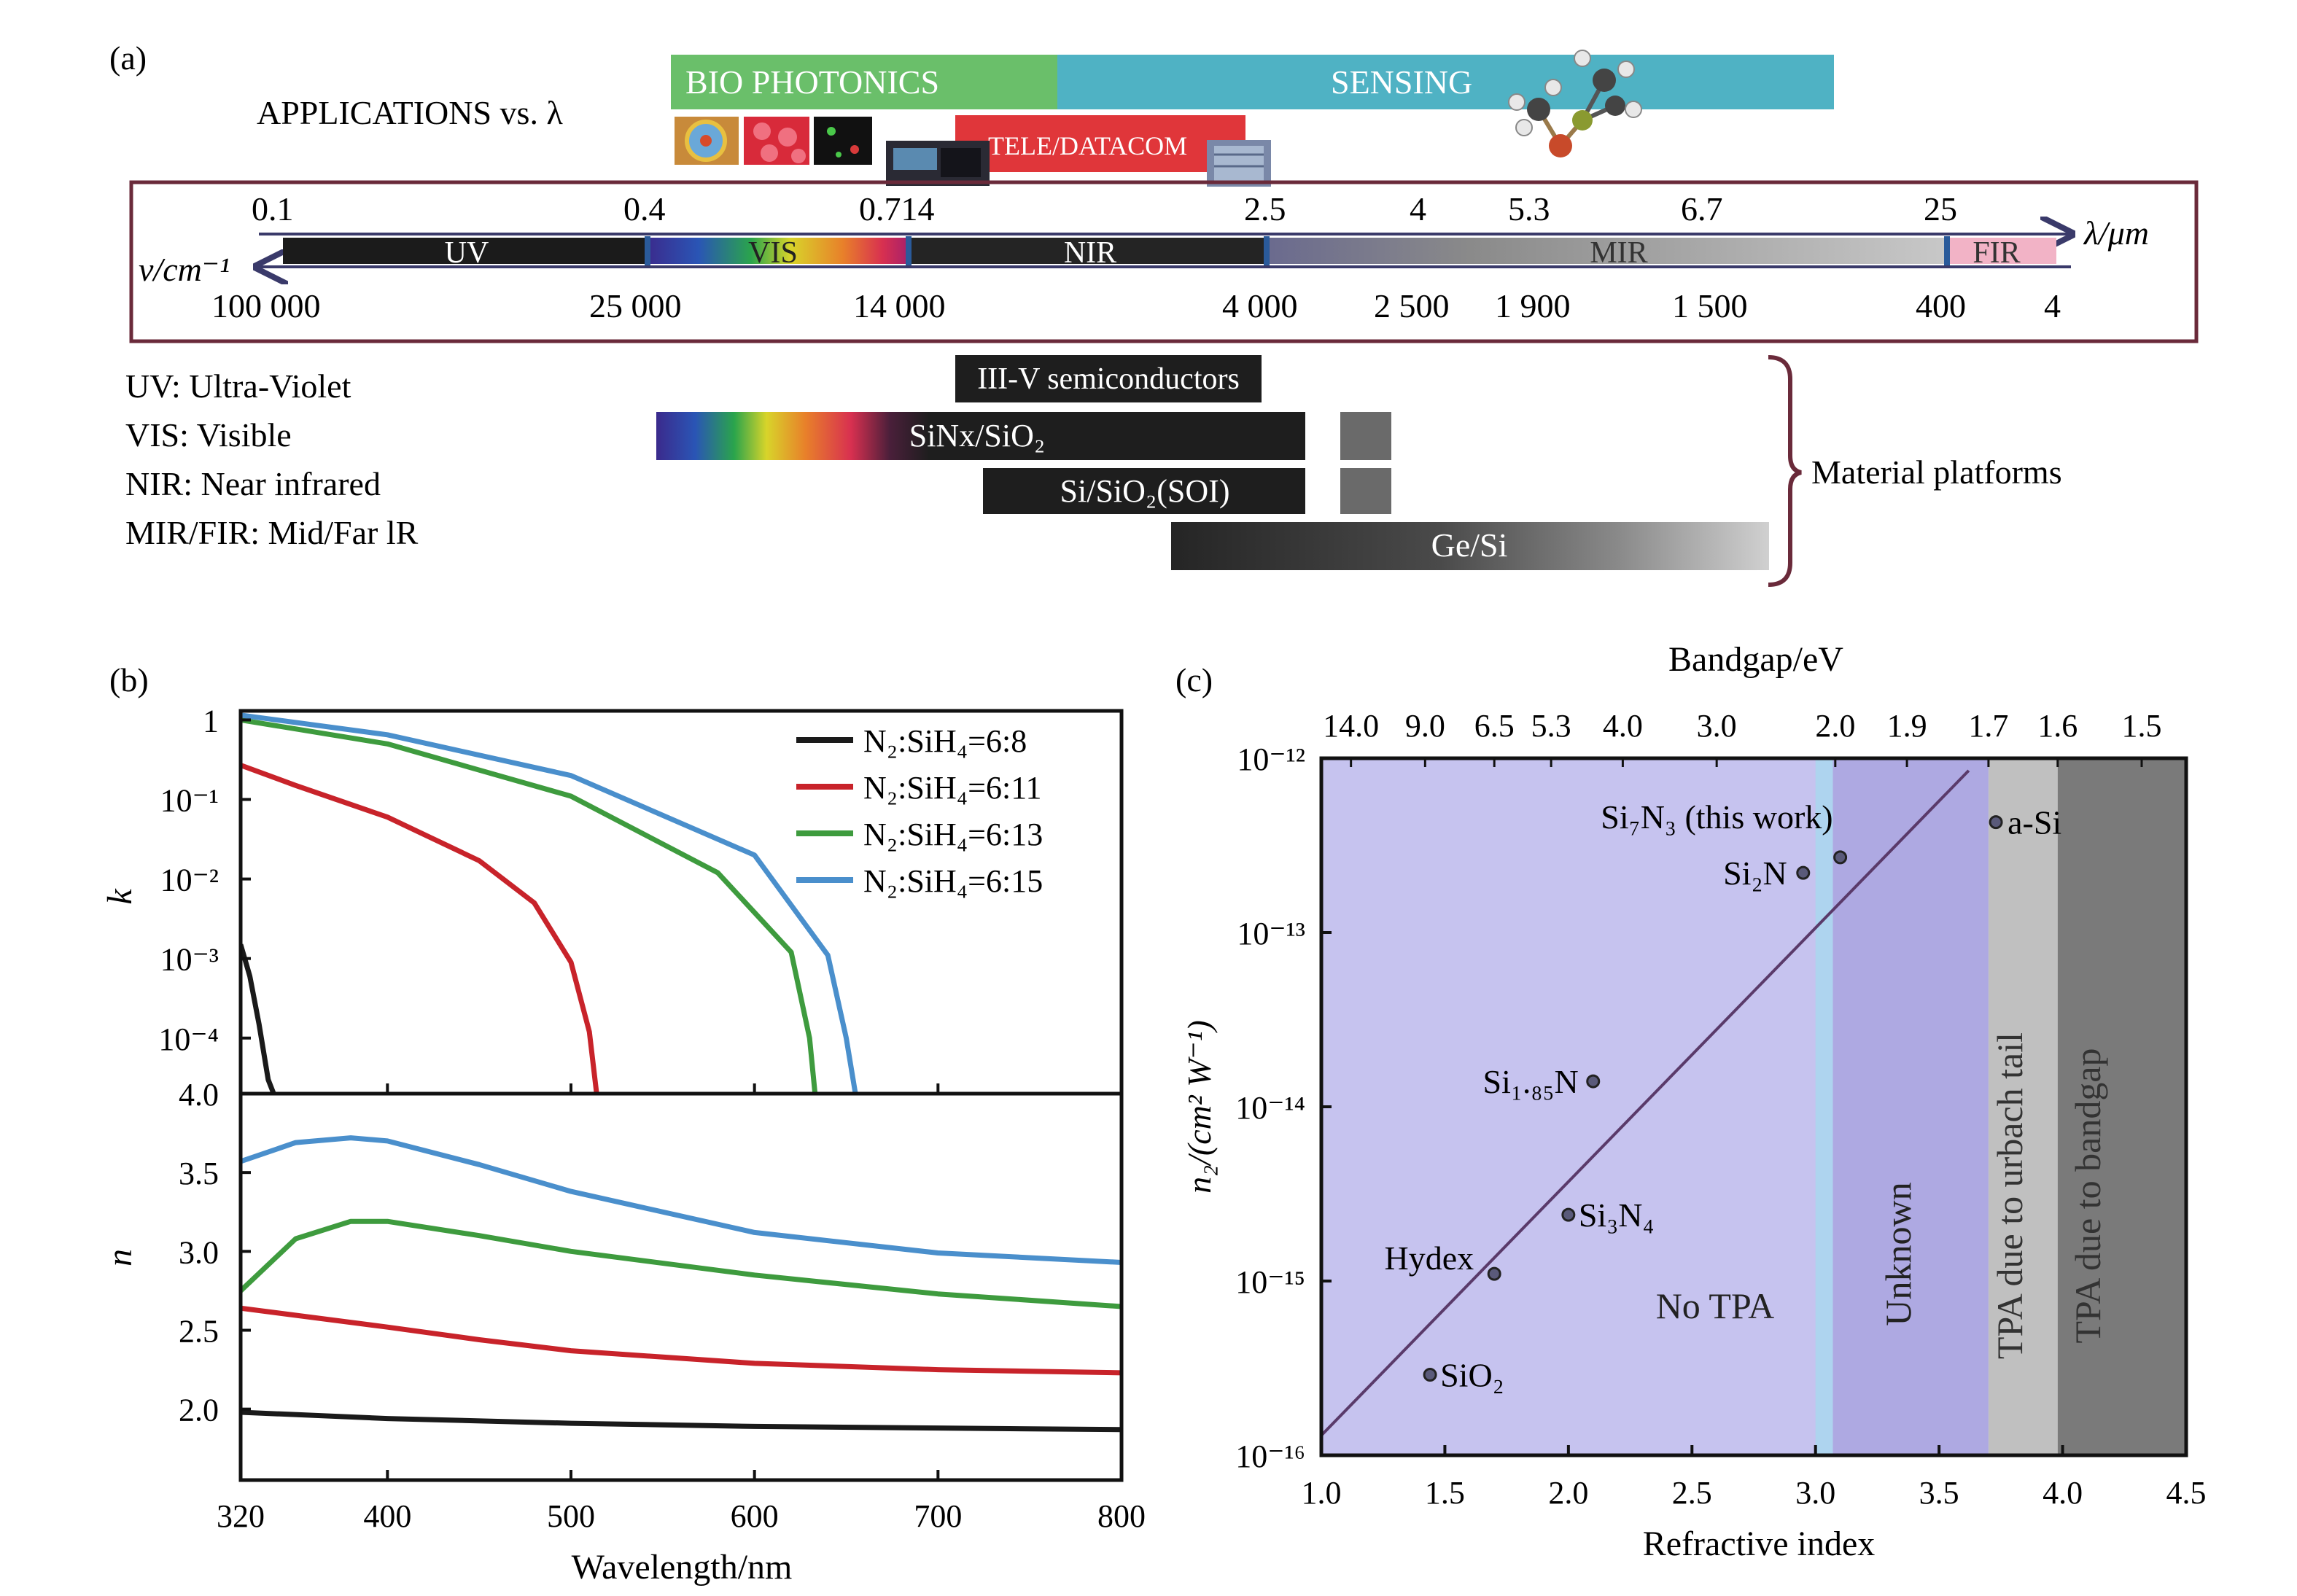 This screenshot has height=1596, width=2297. Describe the element at coordinates (1401, 82) in the screenshot. I see `sensing-label: SENSING` at that location.